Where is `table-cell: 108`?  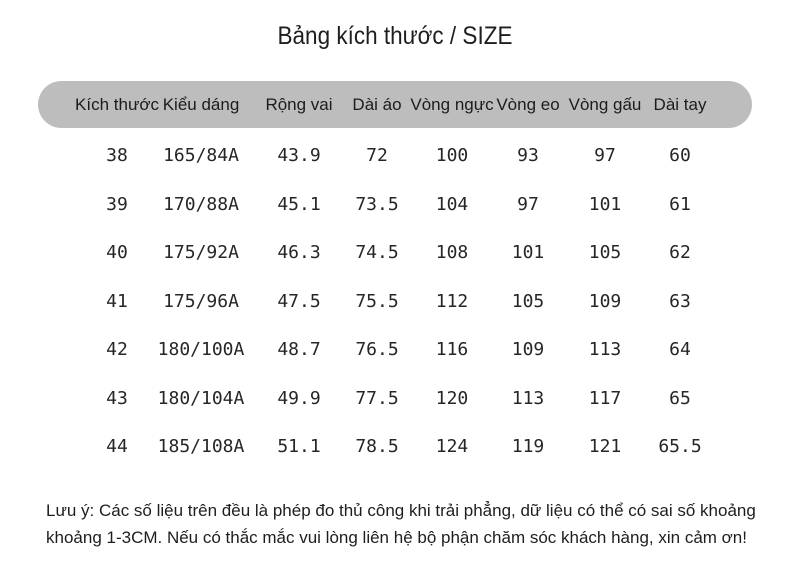 table-cell: 108 is located at coordinates (452, 252).